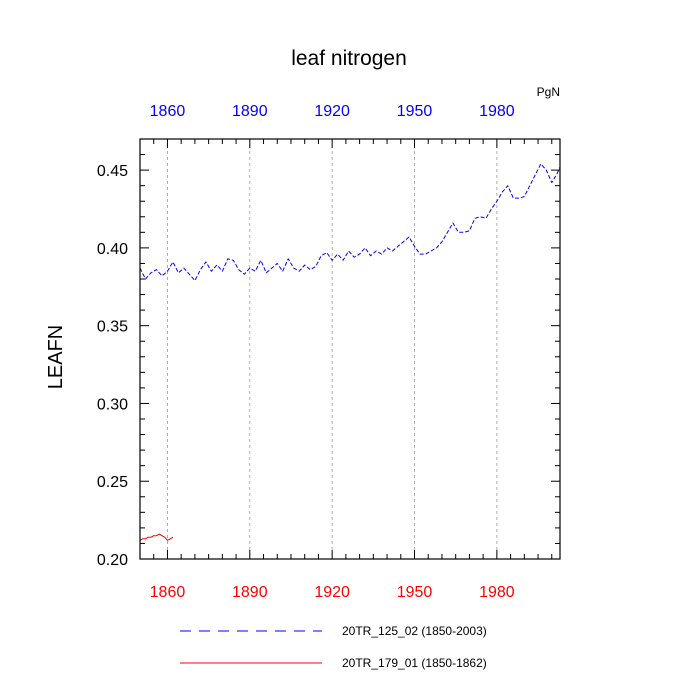 This screenshot has width=700, height=700. I want to click on x-tick-label-bottom-1920: 1920, so click(332, 592).